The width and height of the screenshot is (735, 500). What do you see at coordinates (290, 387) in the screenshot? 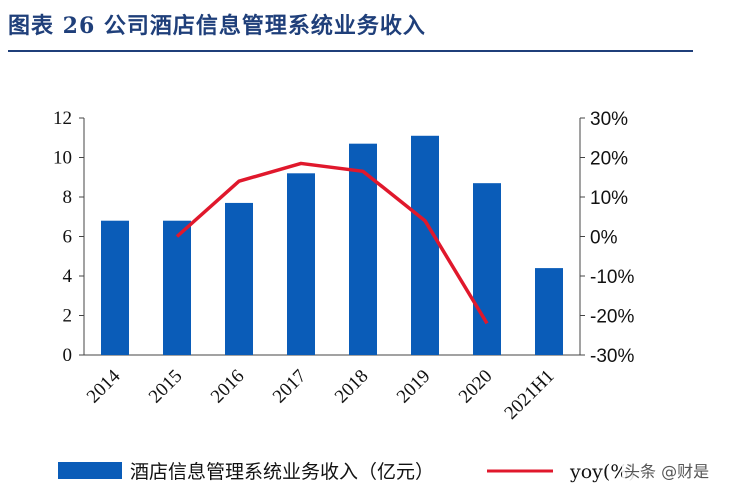
I see `x-tick-label-2017: 2017` at bounding box center [290, 387].